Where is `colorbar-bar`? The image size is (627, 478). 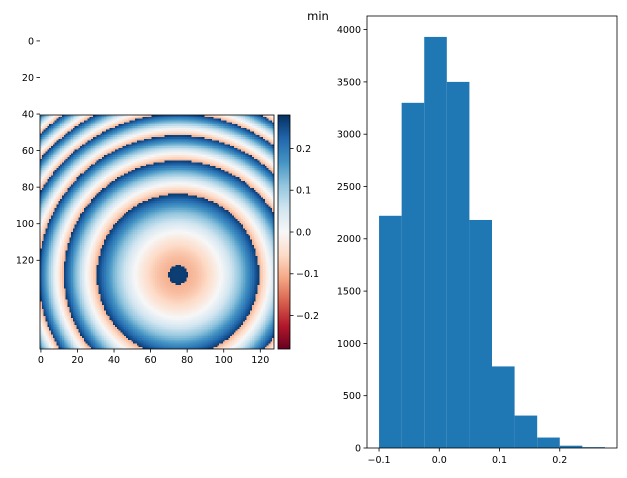 colorbar-bar is located at coordinates (284, 232).